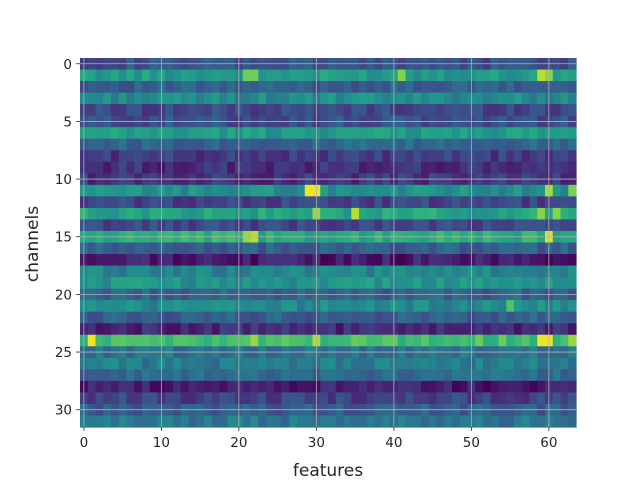  Describe the element at coordinates (67, 238) in the screenshot. I see `y-axis-ticks: 0 5 10 15 20 25 30` at that location.